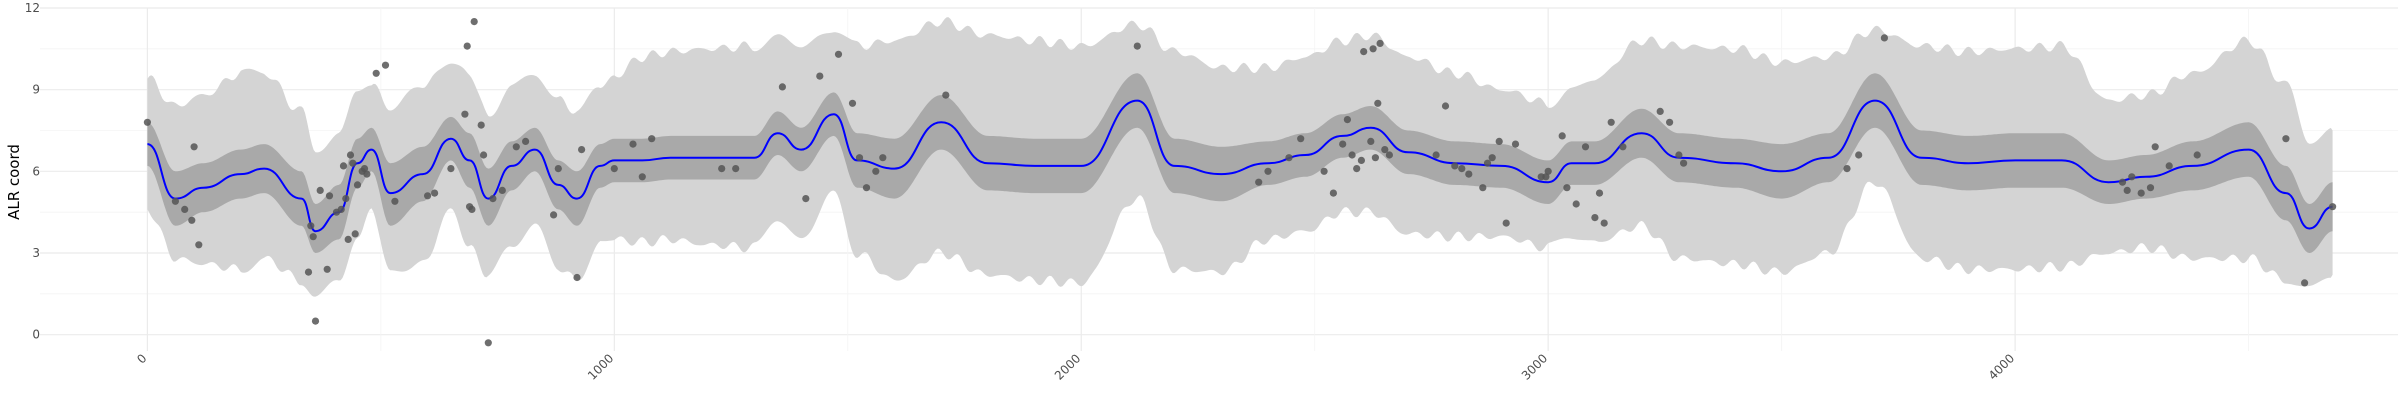 This screenshot has width=2400, height=400. I want to click on x-tick-label: 1000, so click(600, 366).